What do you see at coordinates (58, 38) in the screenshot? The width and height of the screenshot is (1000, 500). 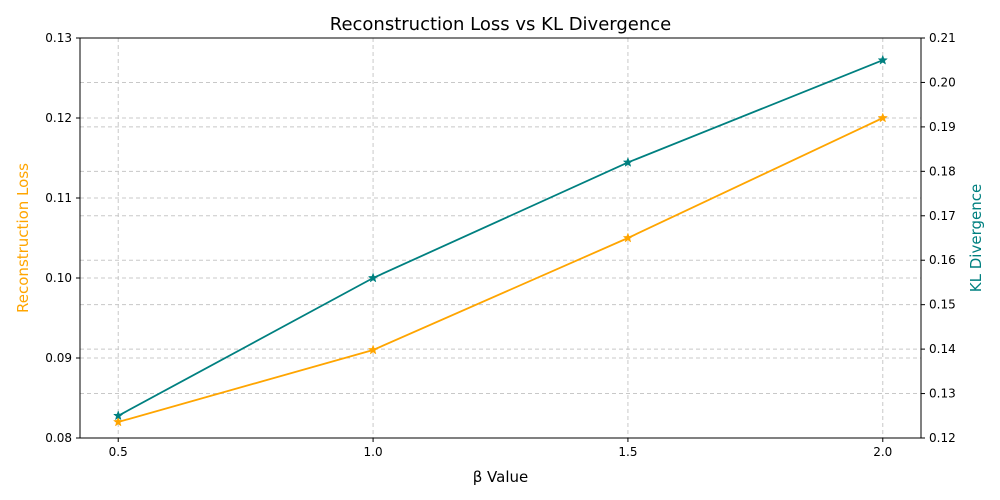 I see `y-left-tick-label: 0.13` at bounding box center [58, 38].